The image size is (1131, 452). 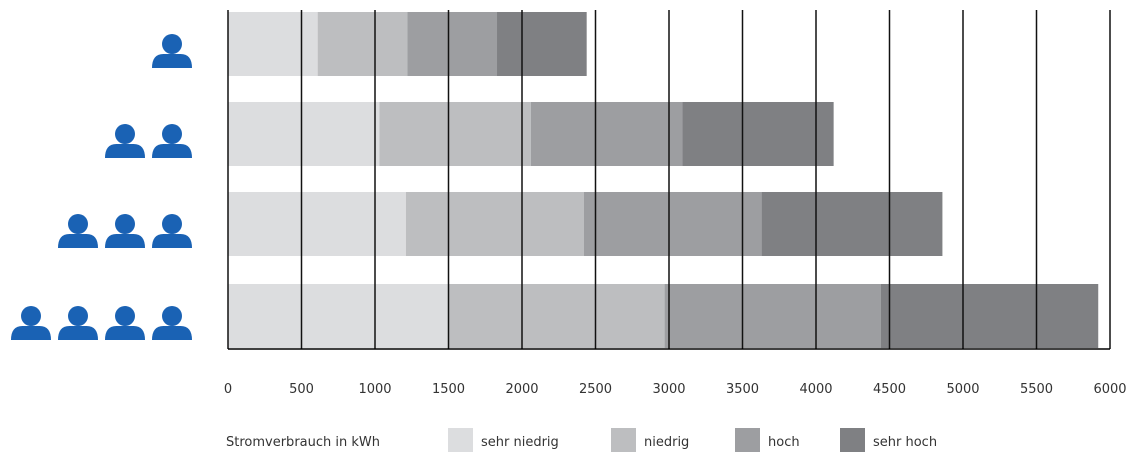 What do you see at coordinates (889, 389) in the screenshot?
I see `x-tick-label: 4500` at bounding box center [889, 389].